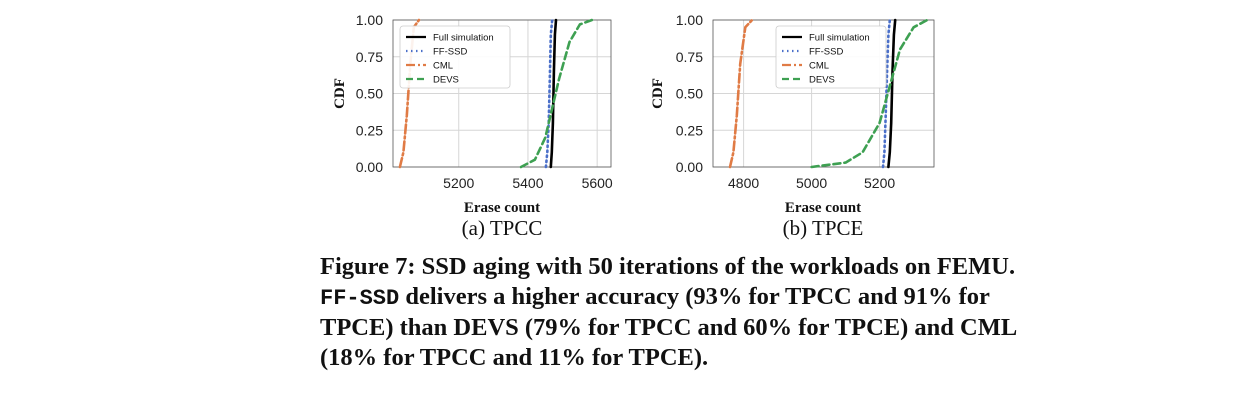 This screenshot has height=409, width=1251. Describe the element at coordinates (360, 298) in the screenshot. I see `caption-ffssd-name: FF-SSD` at that location.